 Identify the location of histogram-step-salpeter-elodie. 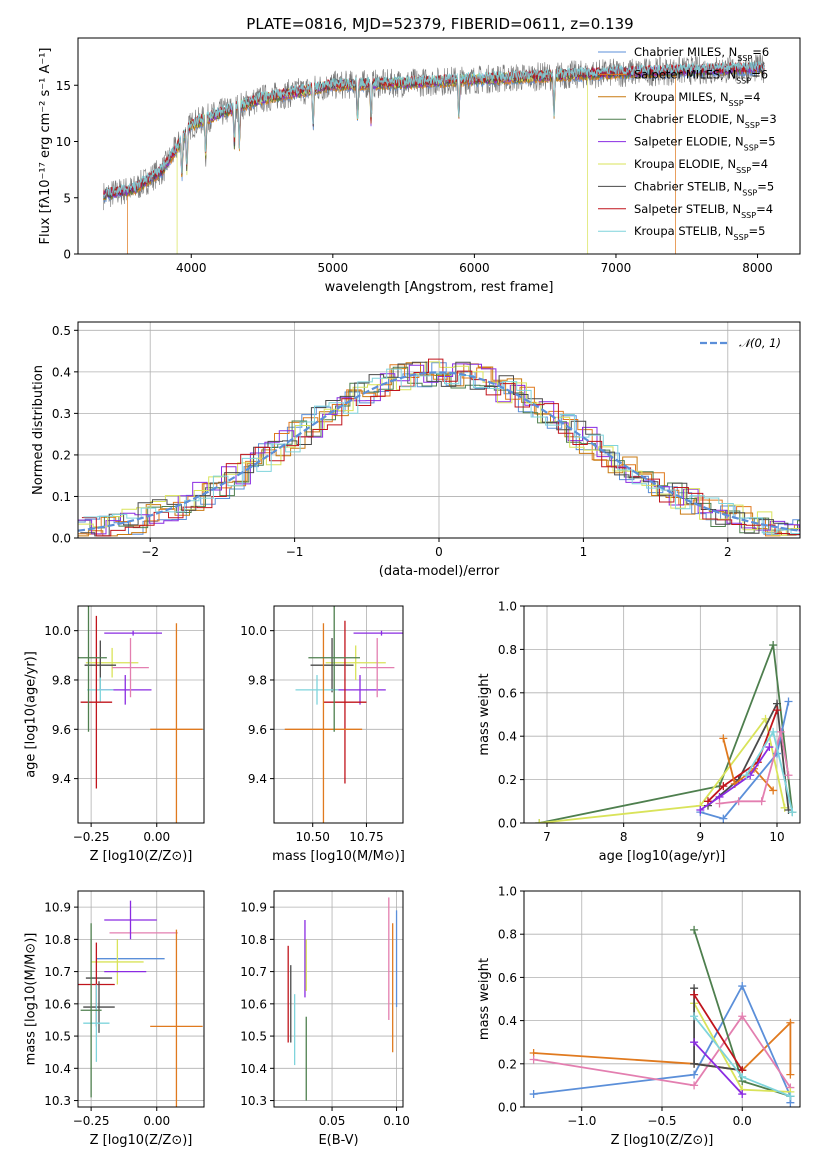
(439, 449).